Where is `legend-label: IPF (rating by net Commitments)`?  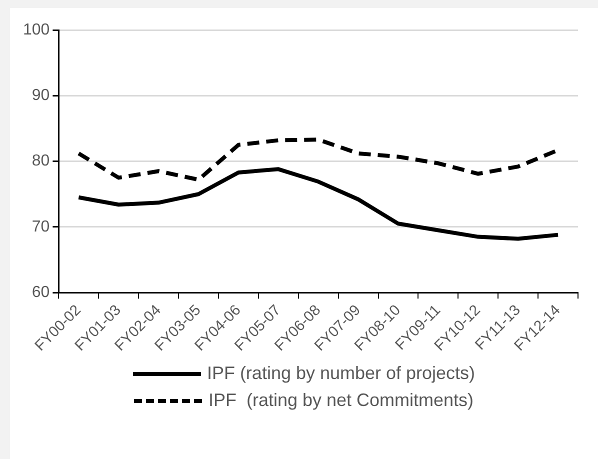
legend-label: IPF (rating by net Commitments) is located at coordinates (341, 400).